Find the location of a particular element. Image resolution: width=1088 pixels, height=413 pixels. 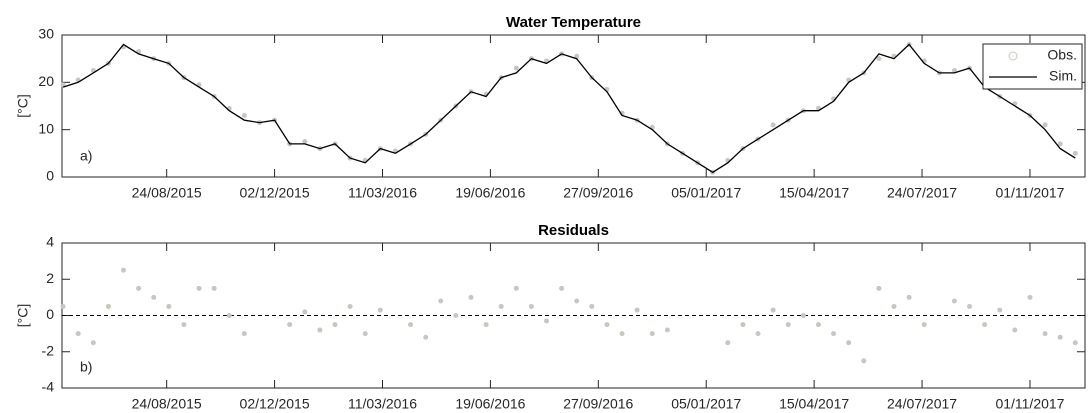

legend: Obs. Sim. is located at coordinates (1032, 66).